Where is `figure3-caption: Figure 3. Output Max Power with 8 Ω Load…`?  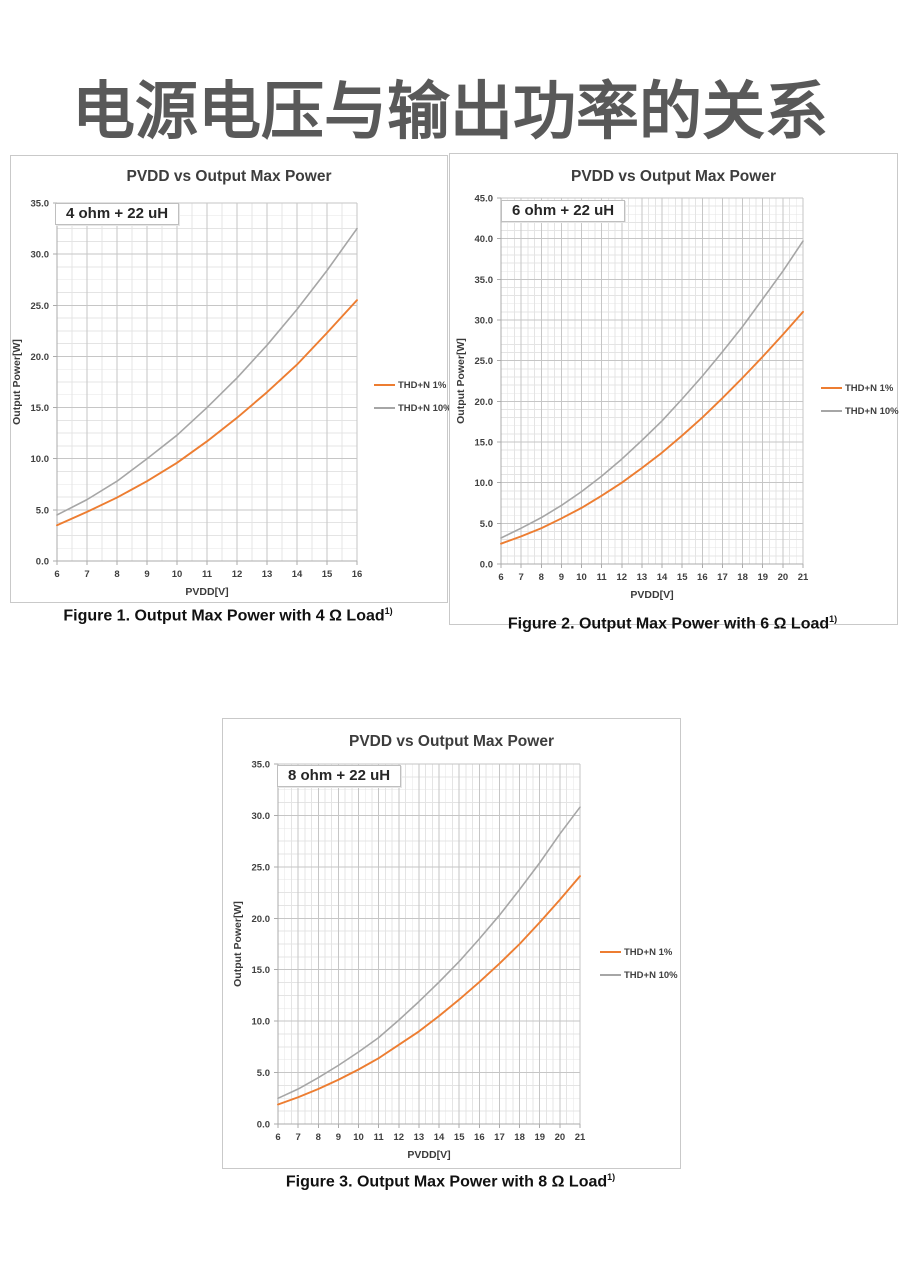 figure3-caption: Figure 3. Output Max Power with 8 Ω Load… is located at coordinates (450, 1181).